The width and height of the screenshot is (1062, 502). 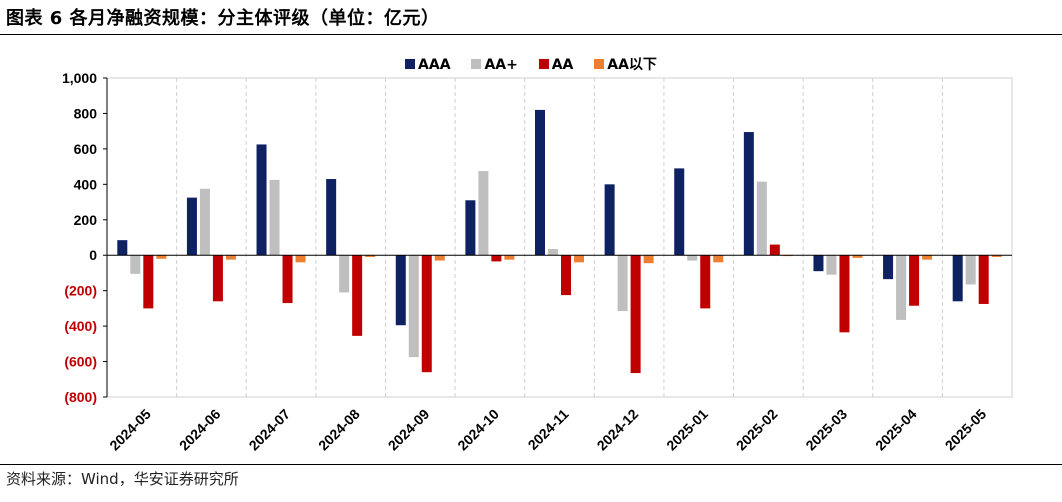 What do you see at coordinates (410, 64) in the screenshot?
I see `legend-swatch-aaa` at bounding box center [410, 64].